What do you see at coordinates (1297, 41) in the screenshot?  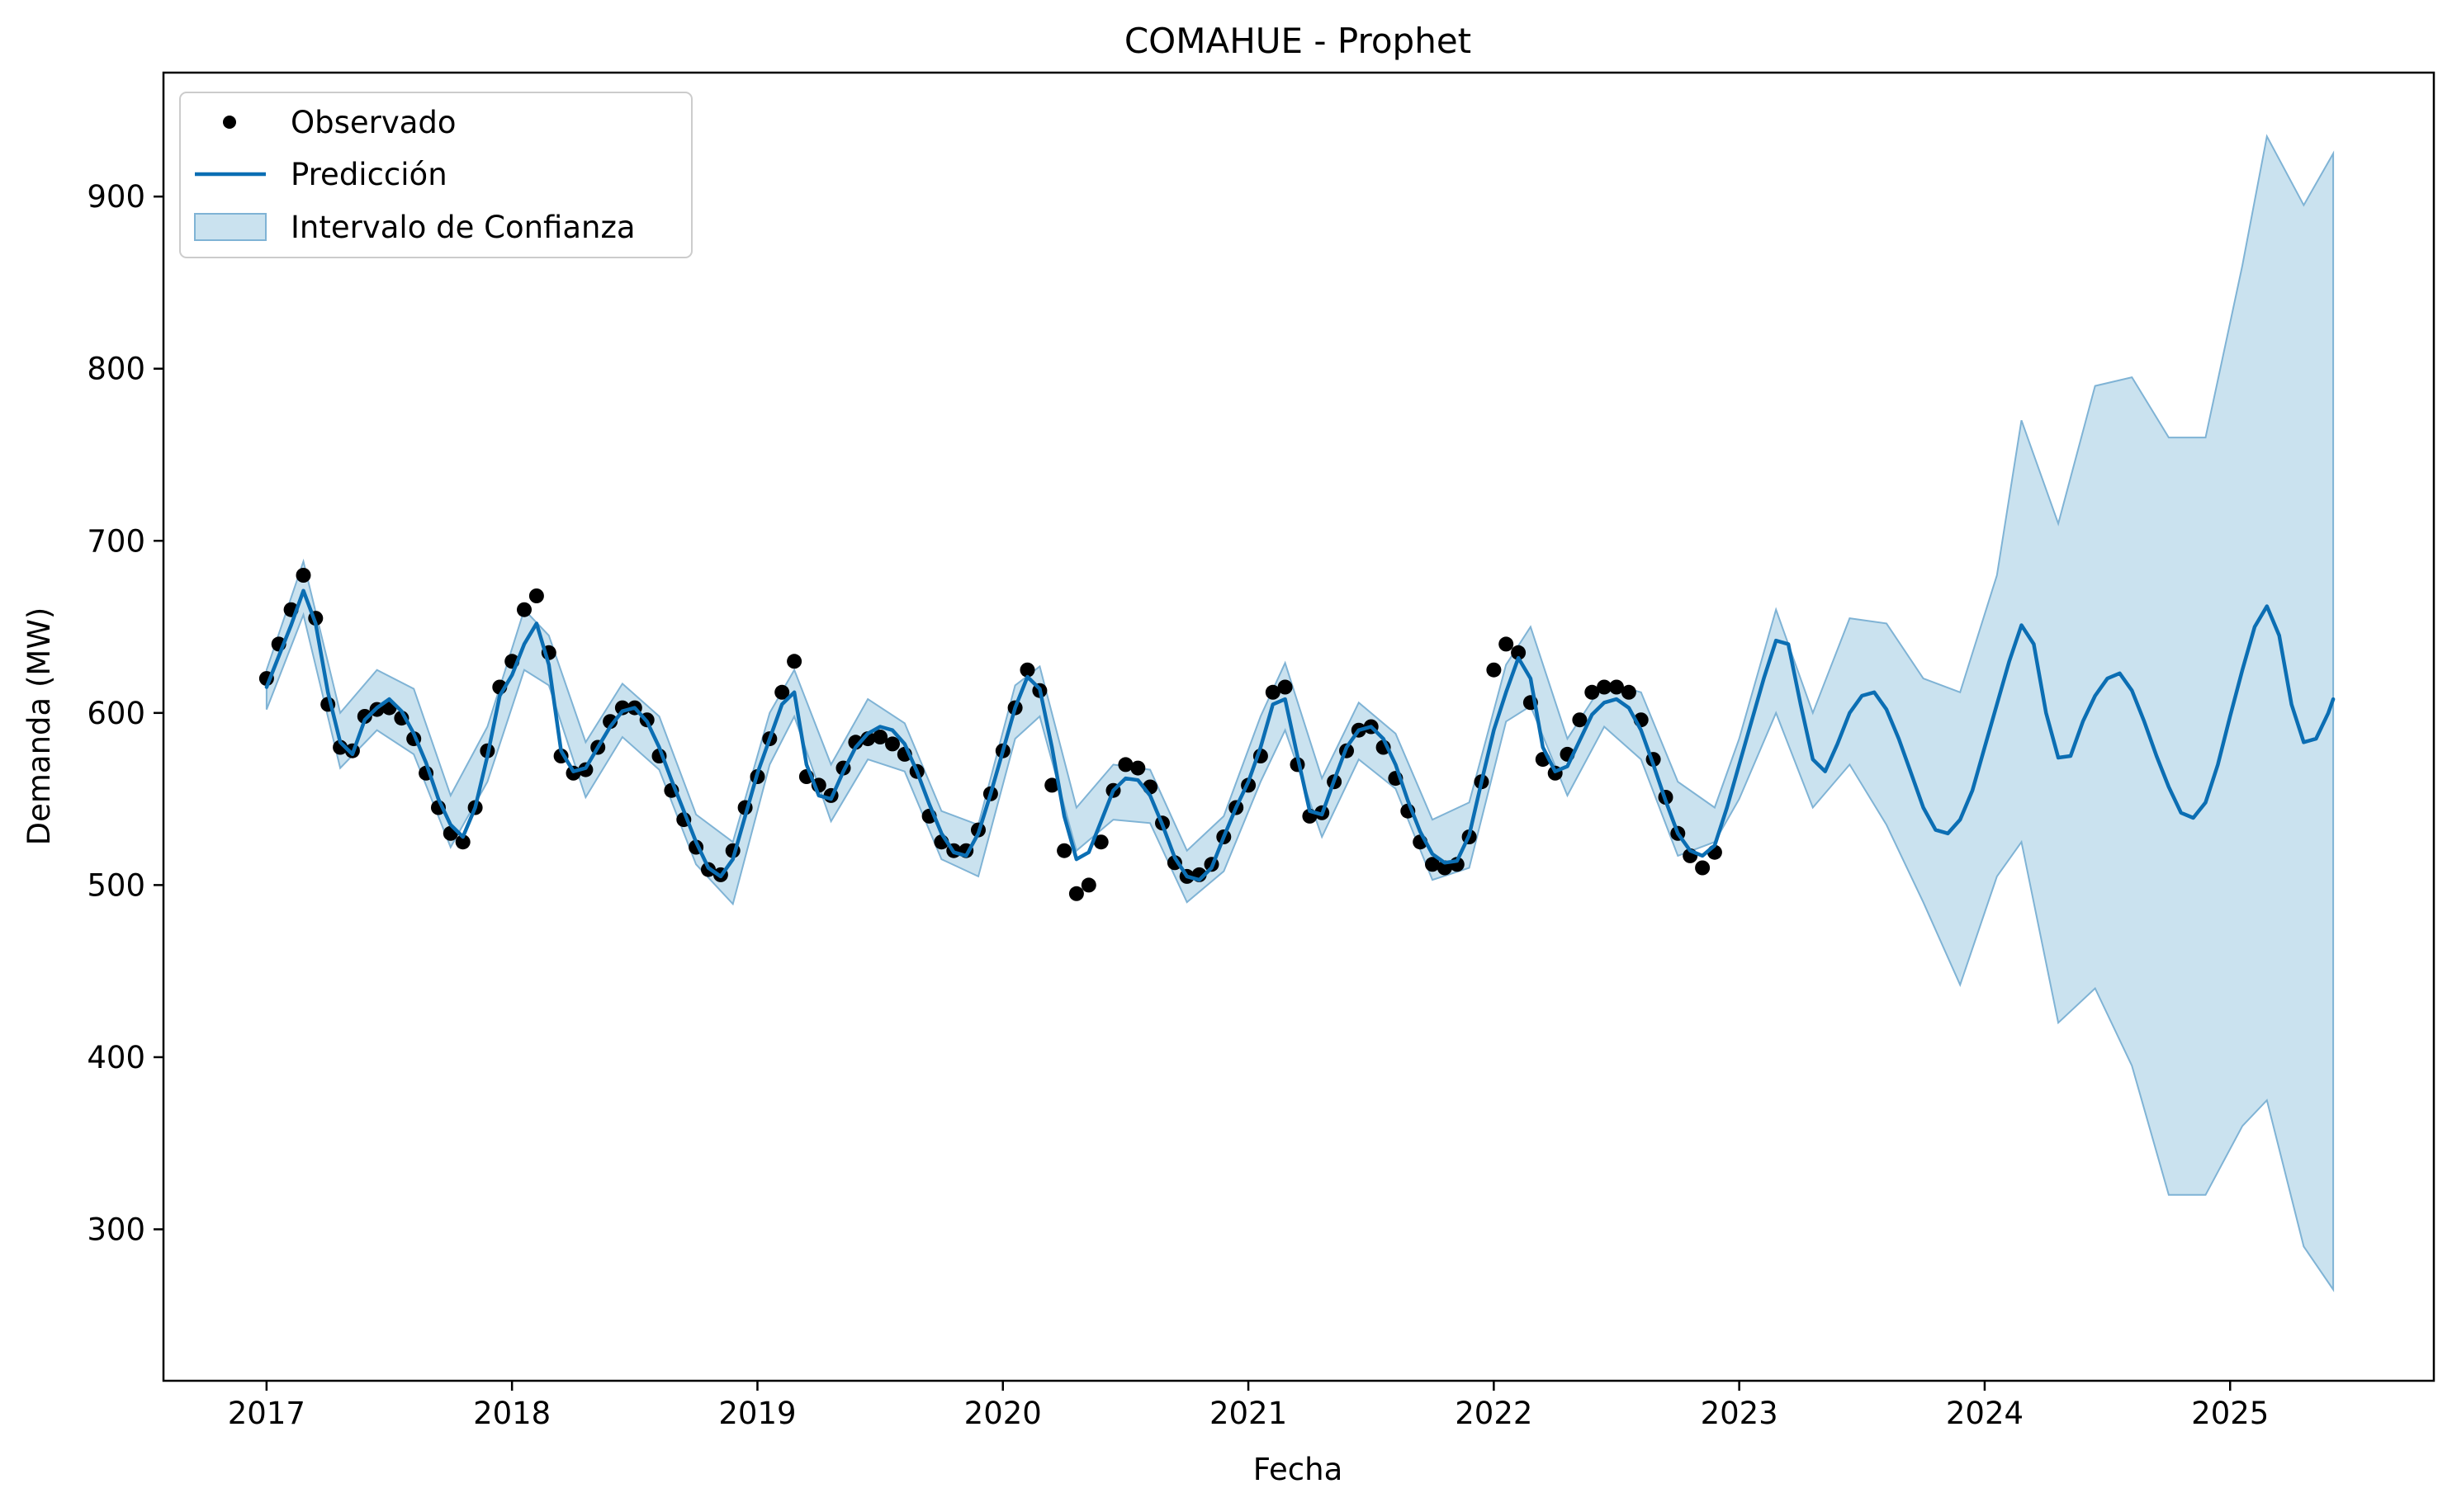 I see `chart-title: COMAHUE - Prophet` at bounding box center [1297, 41].